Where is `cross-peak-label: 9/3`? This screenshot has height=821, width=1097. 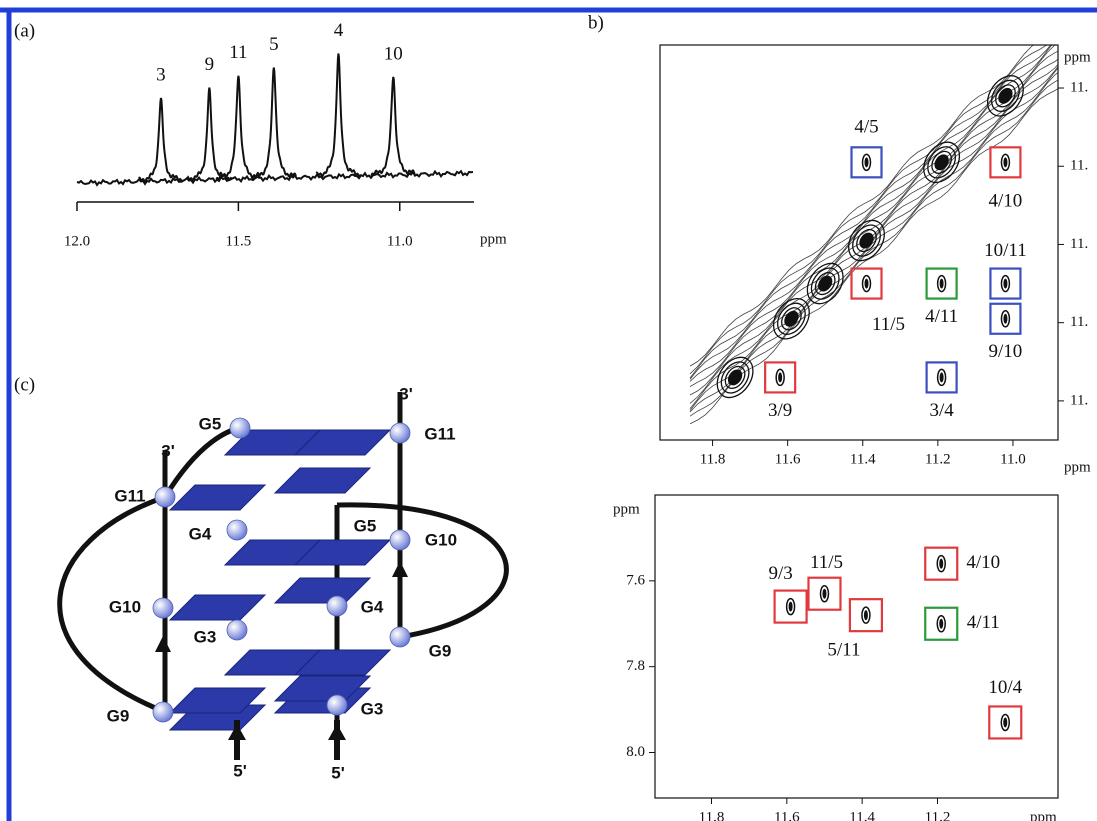
cross-peak-label: 9/3 is located at coordinates (780, 573).